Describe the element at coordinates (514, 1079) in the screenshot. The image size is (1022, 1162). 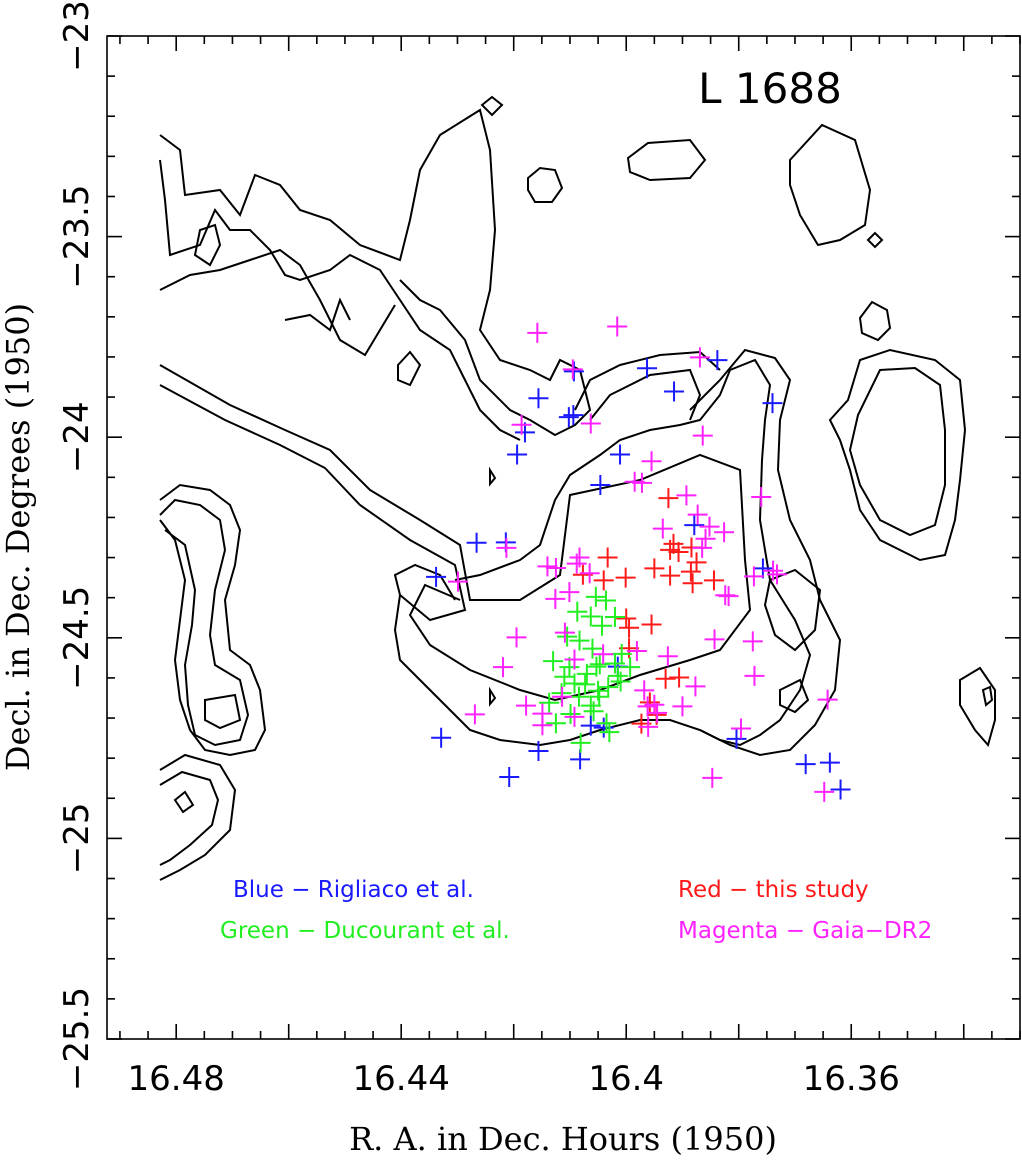
I see `x-tick-labels: 16.48 16.44 16.4 16.36` at that location.